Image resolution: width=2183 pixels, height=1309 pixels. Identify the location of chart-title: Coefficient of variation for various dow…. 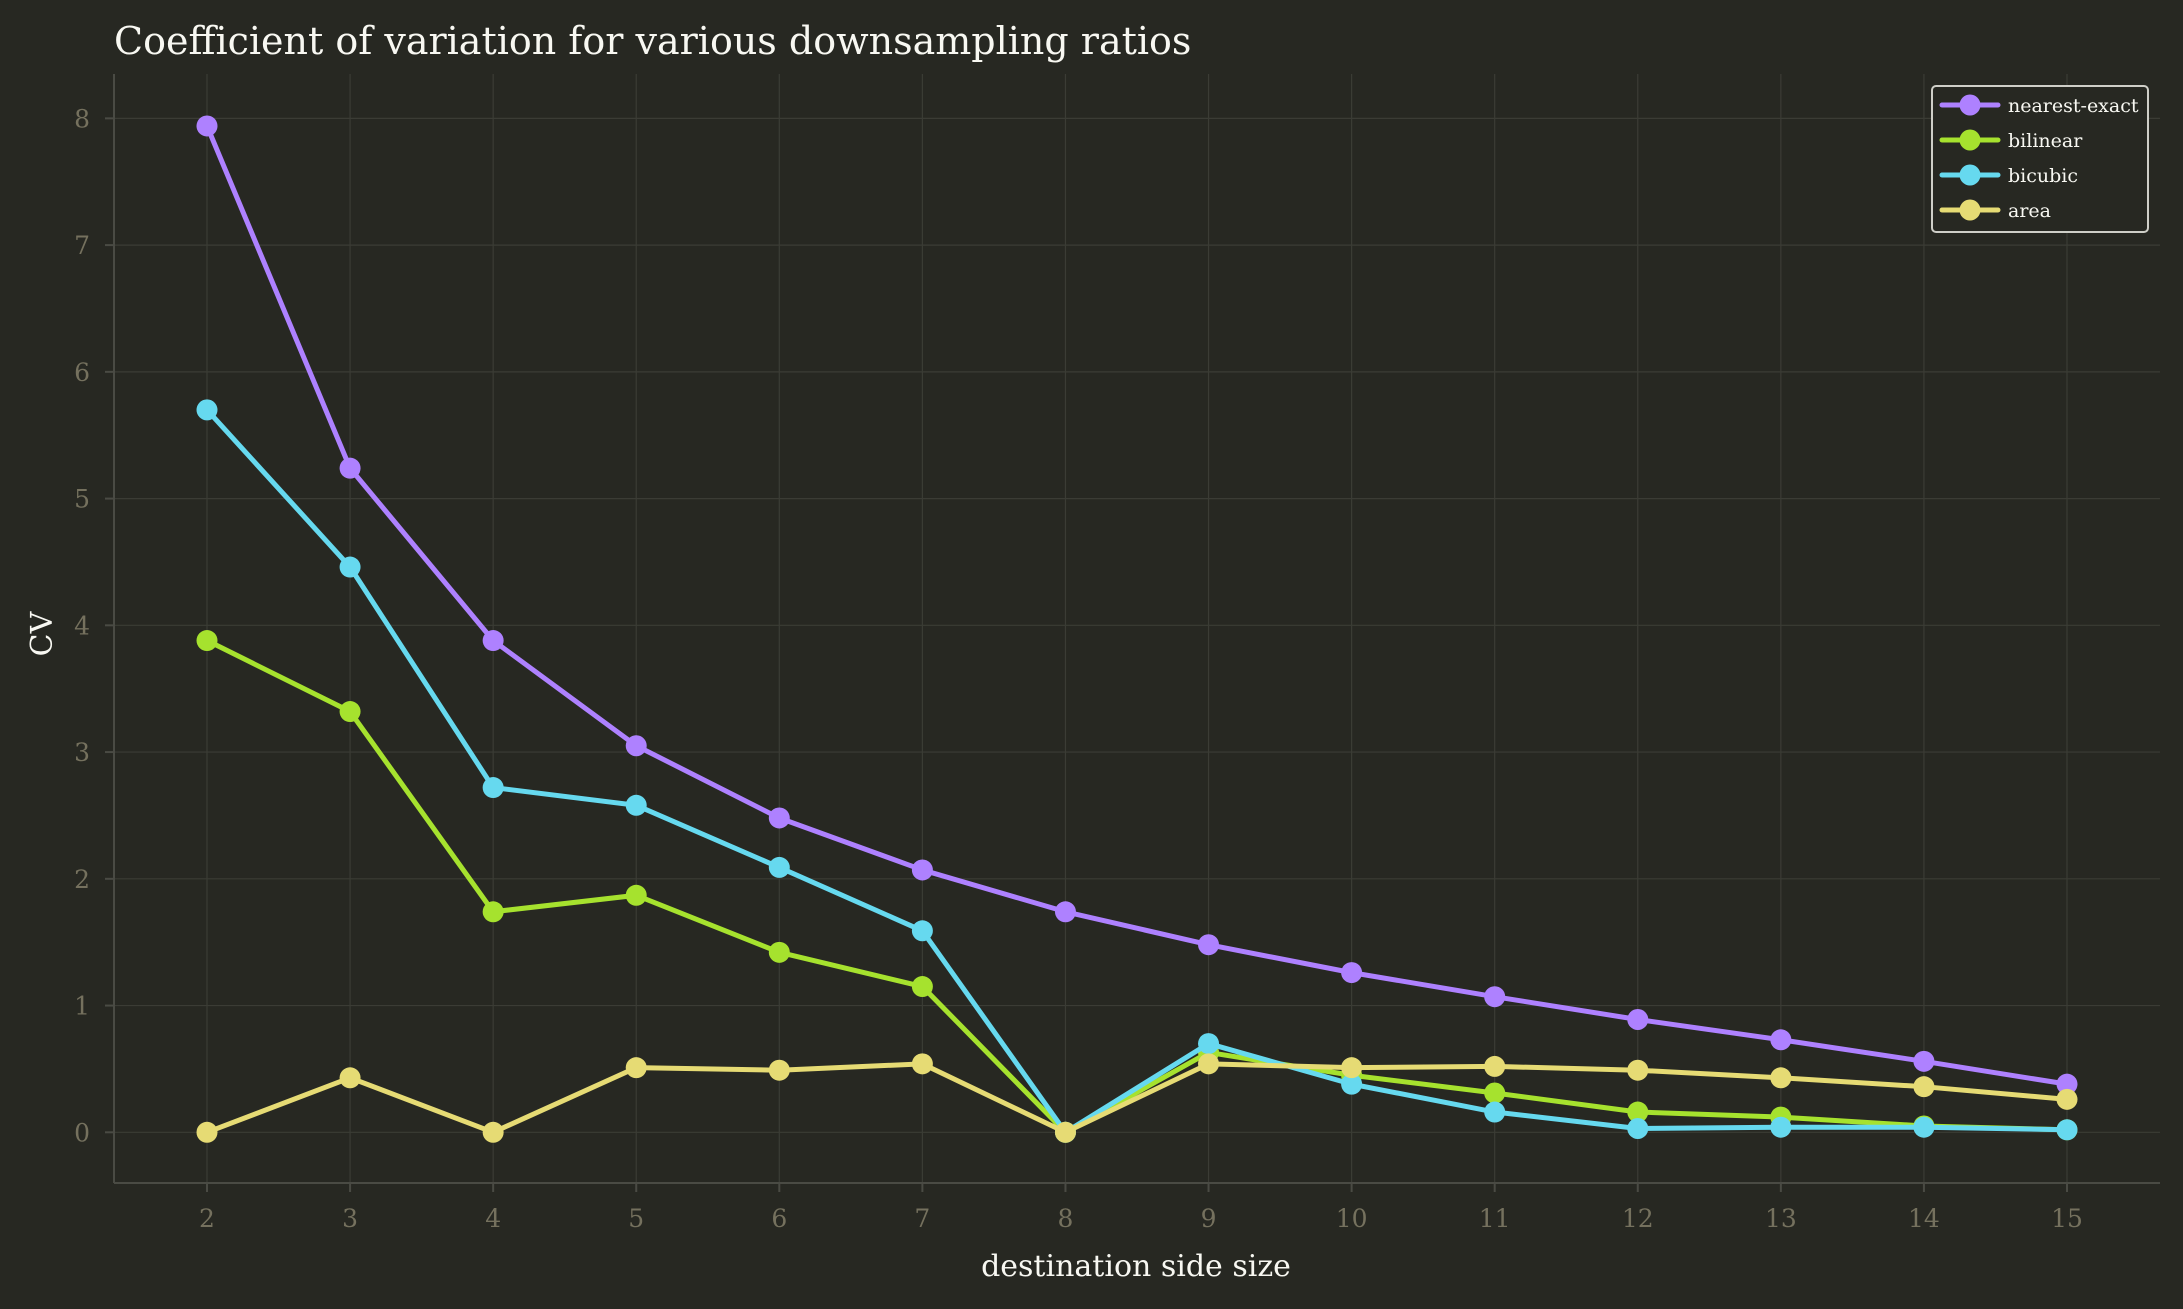
(652, 41).